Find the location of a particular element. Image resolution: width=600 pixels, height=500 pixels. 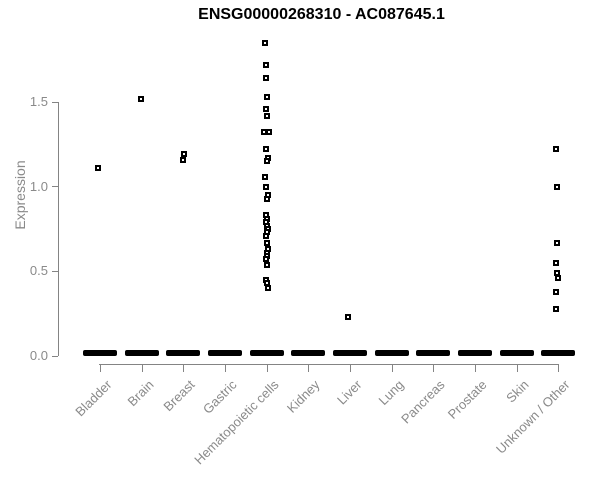

chart-title: ENSG00000268310 - AC087645.1 is located at coordinates (321, 14).